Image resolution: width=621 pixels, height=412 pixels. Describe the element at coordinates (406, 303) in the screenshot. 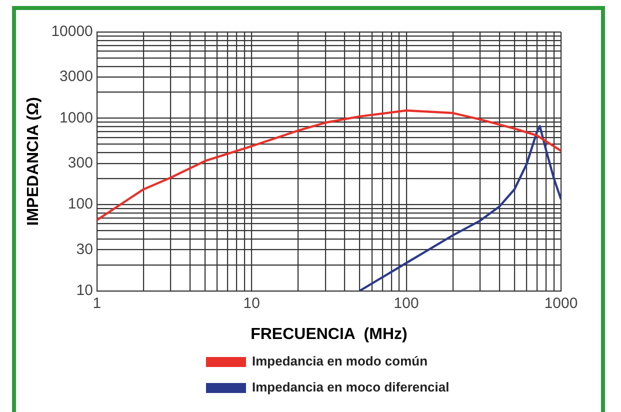

I see `x-tick-label: 100` at that location.